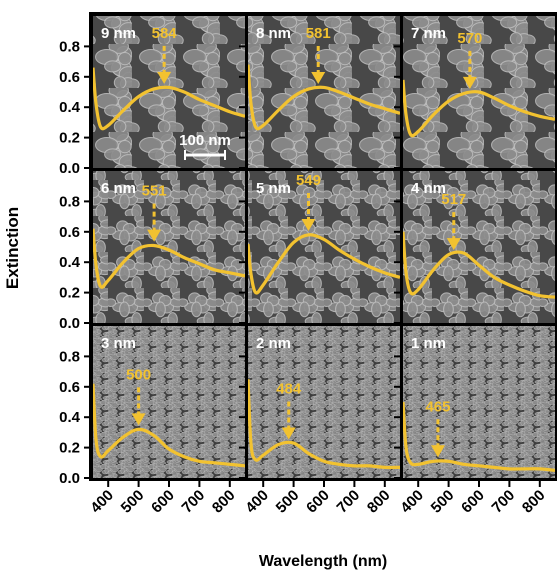 Image resolution: width=558 pixels, height=575 pixels. I want to click on peak-label: 465, so click(437, 406).